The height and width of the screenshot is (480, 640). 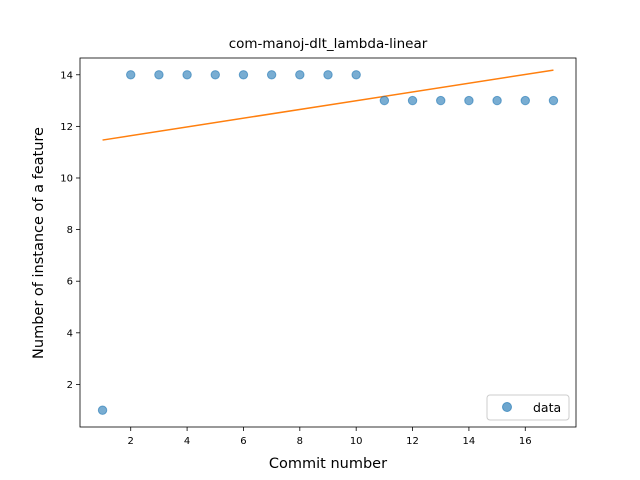 I want to click on legend-label: data, so click(x=547, y=407).